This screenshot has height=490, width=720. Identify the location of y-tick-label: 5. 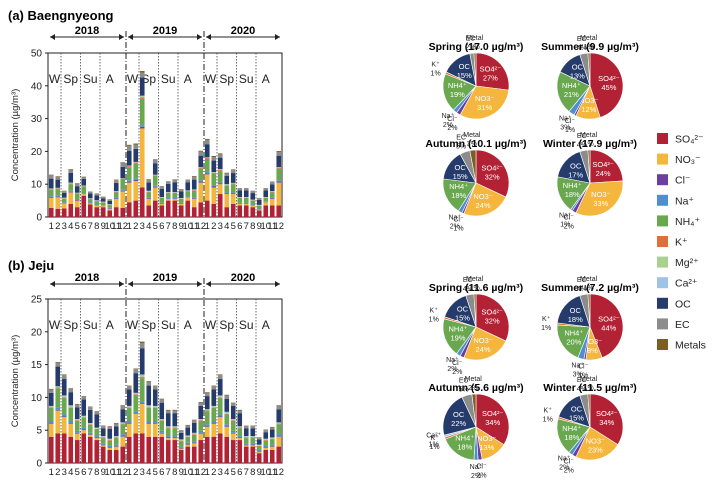
(39, 431).